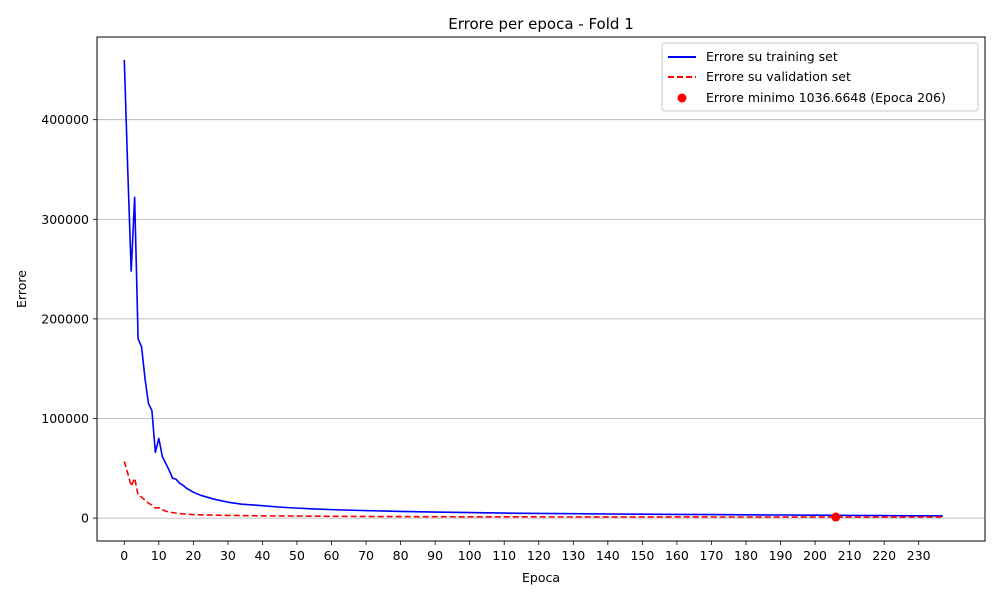 Image resolution: width=1000 pixels, height=600 pixels. What do you see at coordinates (65, 119) in the screenshot?
I see `y-tick-label: 400000` at bounding box center [65, 119].